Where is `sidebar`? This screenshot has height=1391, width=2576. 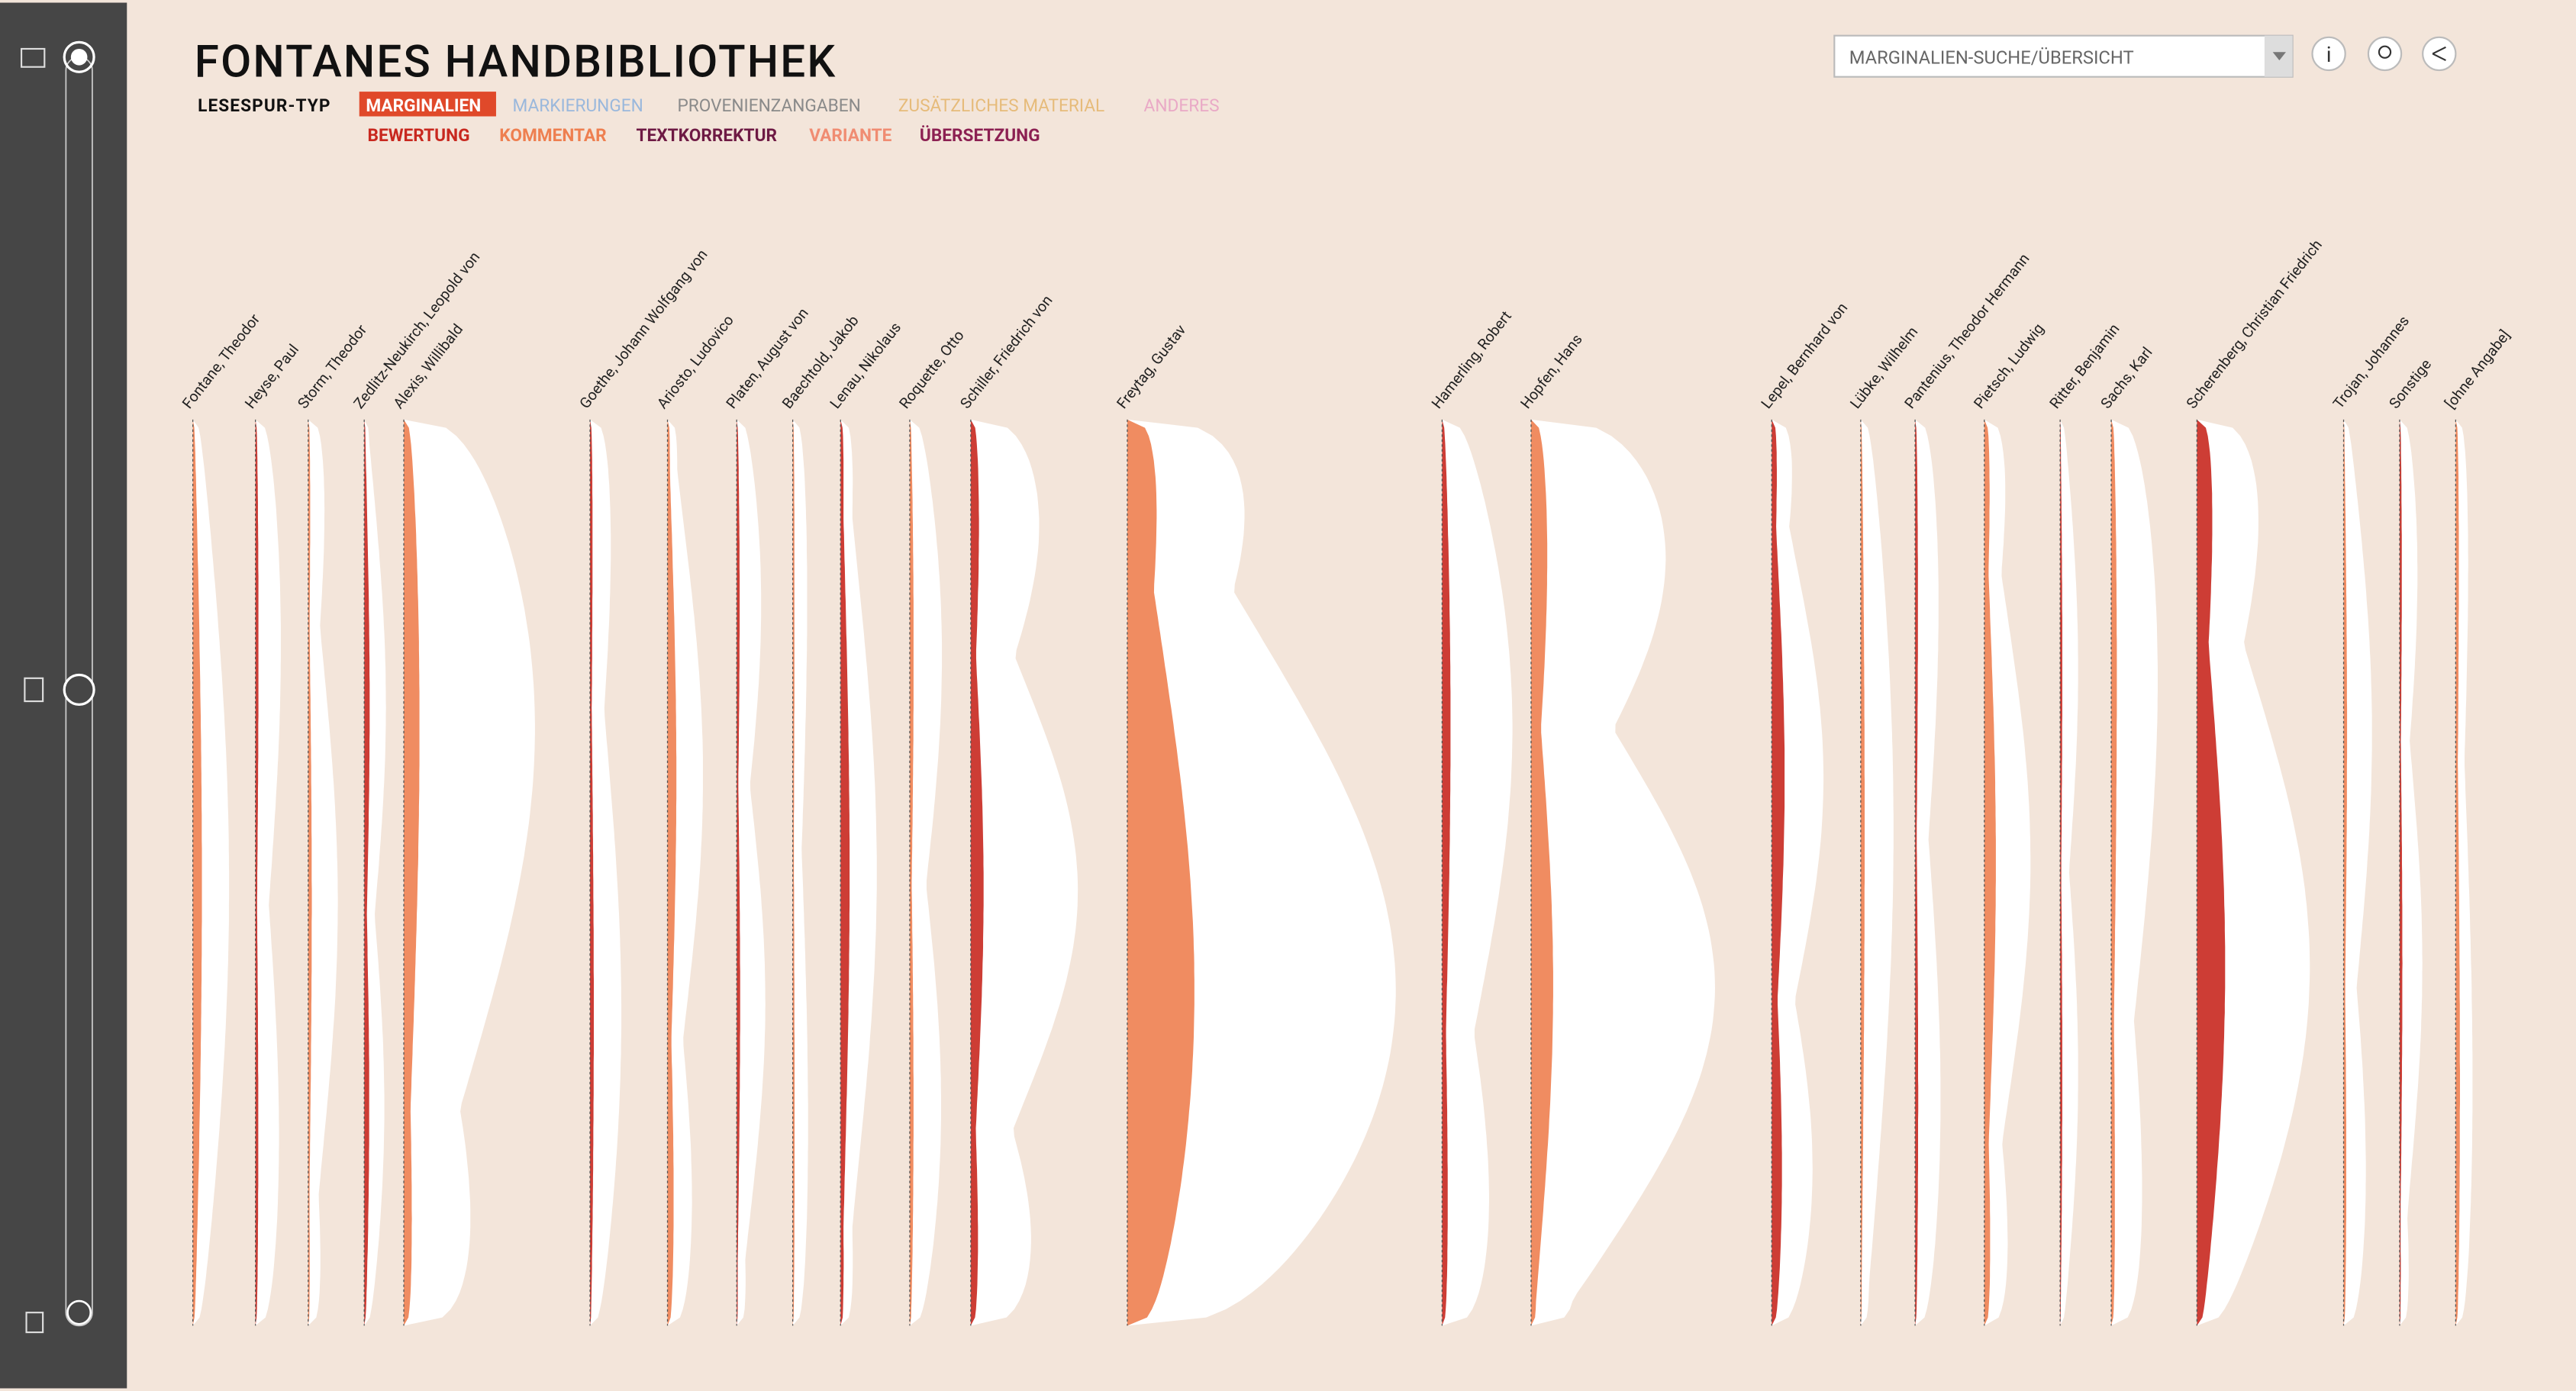 sidebar is located at coordinates (64, 696).